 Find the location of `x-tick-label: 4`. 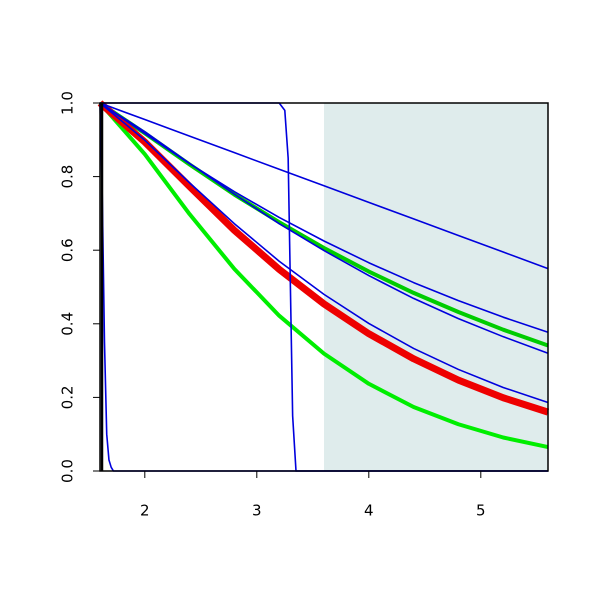

x-tick-label: 4 is located at coordinates (369, 511).